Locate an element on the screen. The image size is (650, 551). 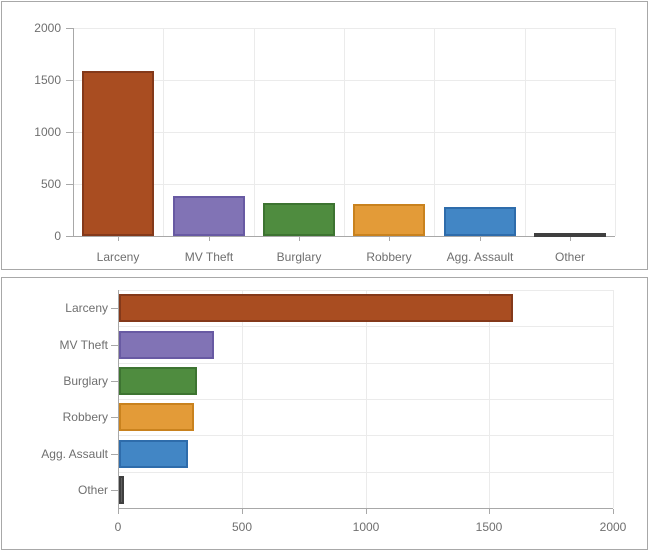
y-axis-tick-label: 500 is located at coordinates (50, 184).